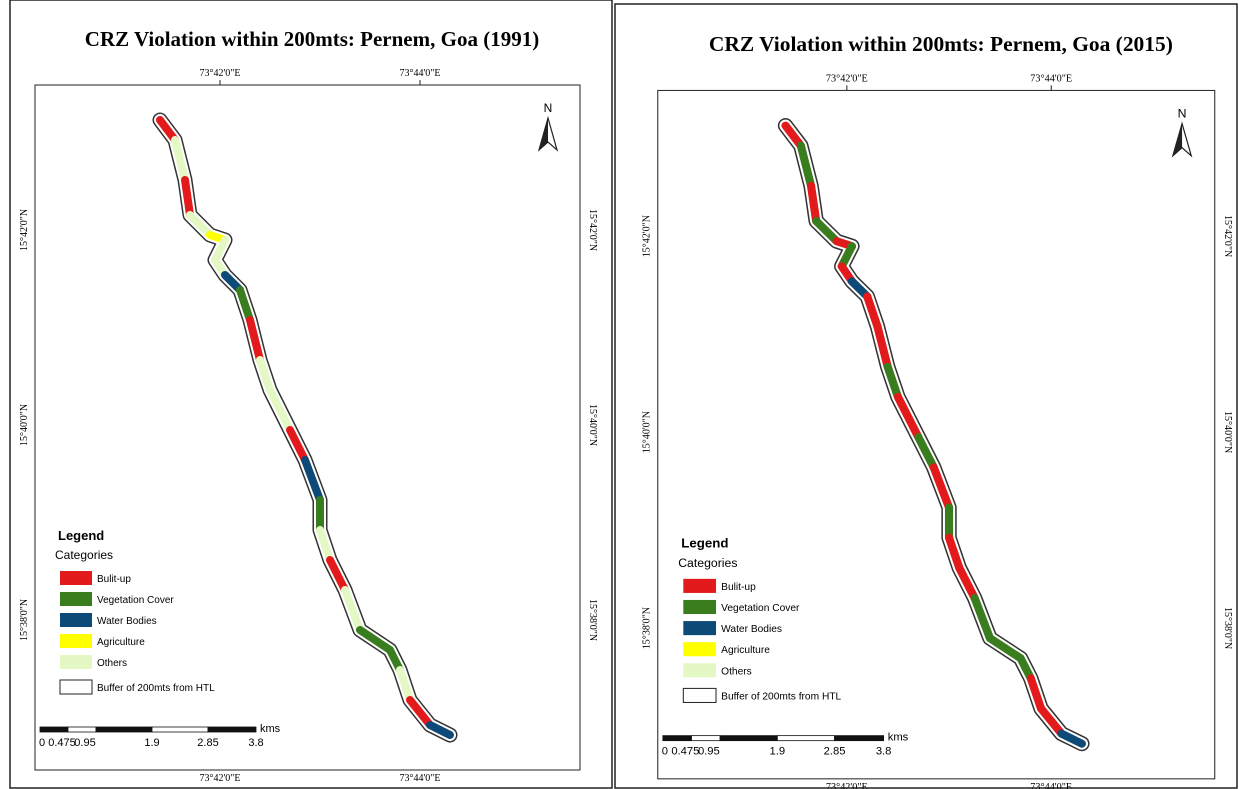  I want to click on legend-label: Agriculture, so click(121, 642).